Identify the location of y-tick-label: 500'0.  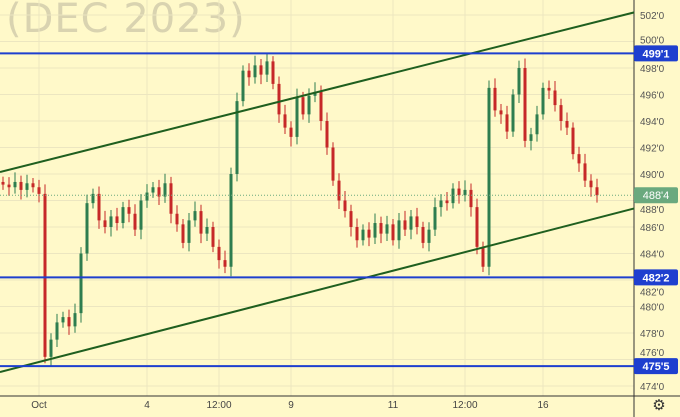
(652, 40).